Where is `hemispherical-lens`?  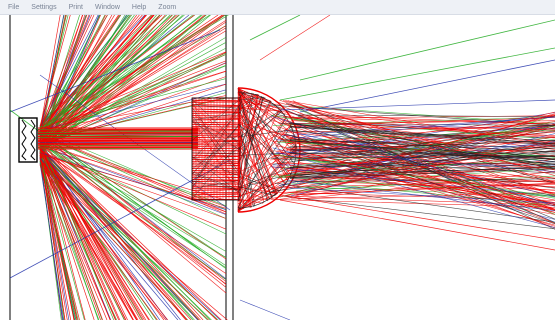
hemispherical-lens is located at coordinates (269, 150).